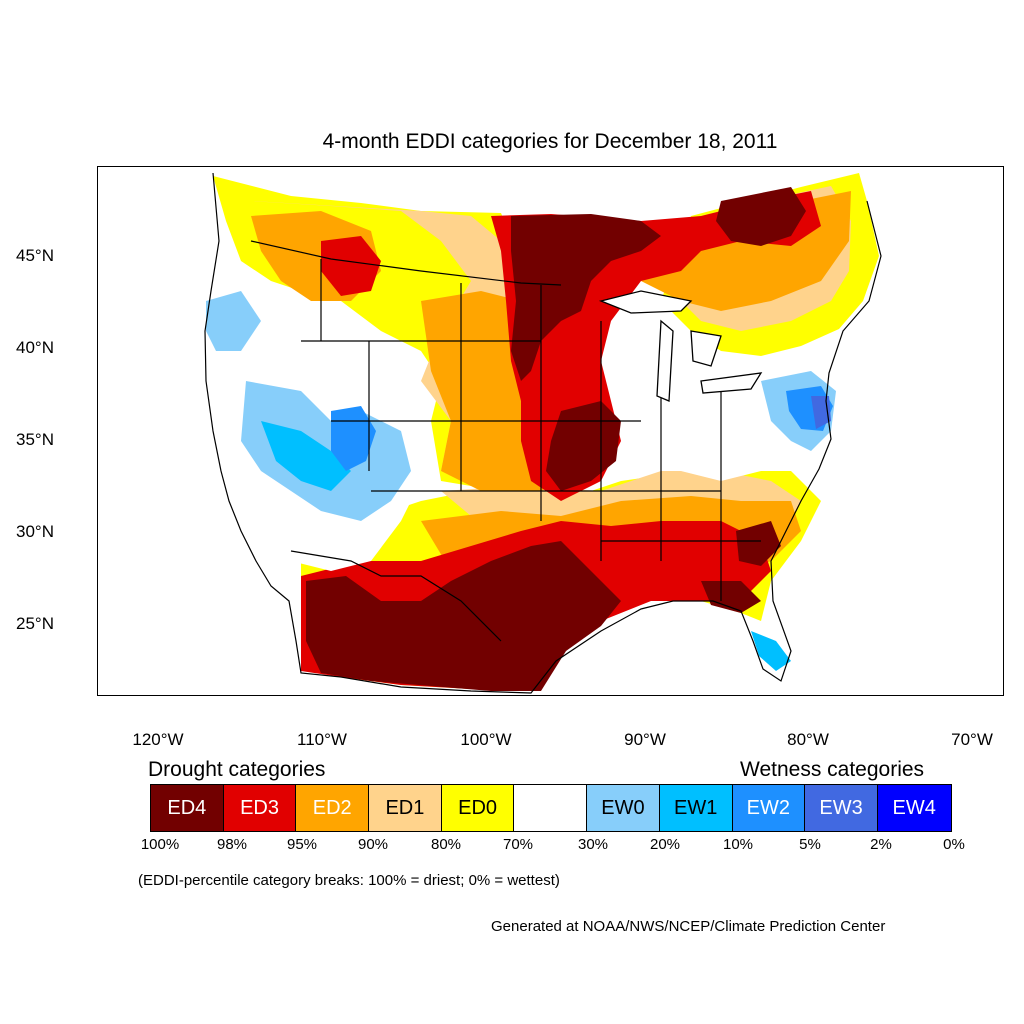 This screenshot has height=1024, width=1024. Describe the element at coordinates (353, 438) in the screenshot. I see `ew2-region-west` at that location.